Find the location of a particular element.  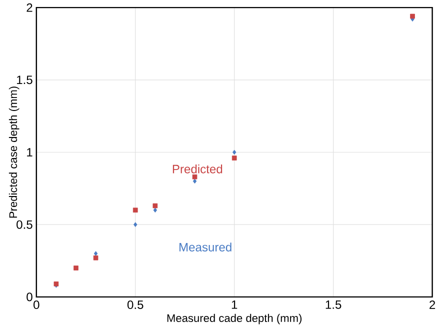

x-tick-label: 1 is located at coordinates (235, 304).